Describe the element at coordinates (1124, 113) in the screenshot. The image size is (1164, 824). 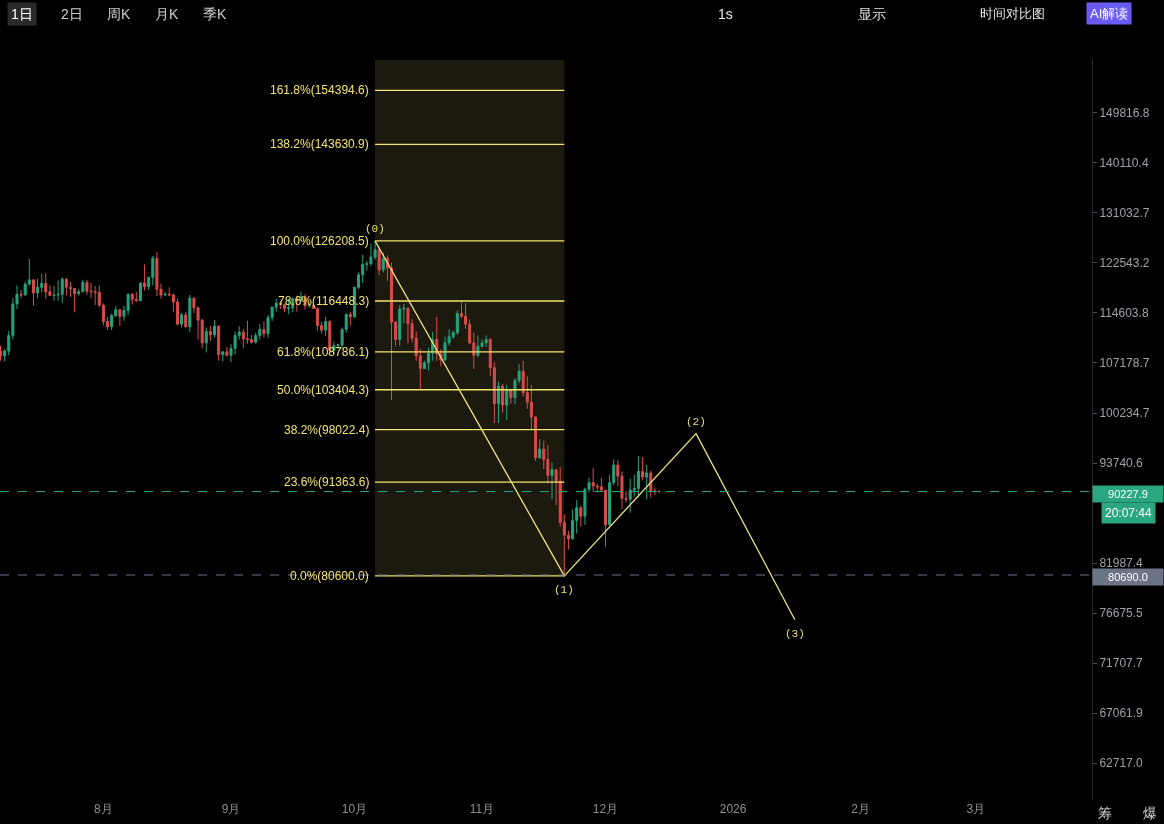
I see `y-tick-label: 149816.8` at that location.